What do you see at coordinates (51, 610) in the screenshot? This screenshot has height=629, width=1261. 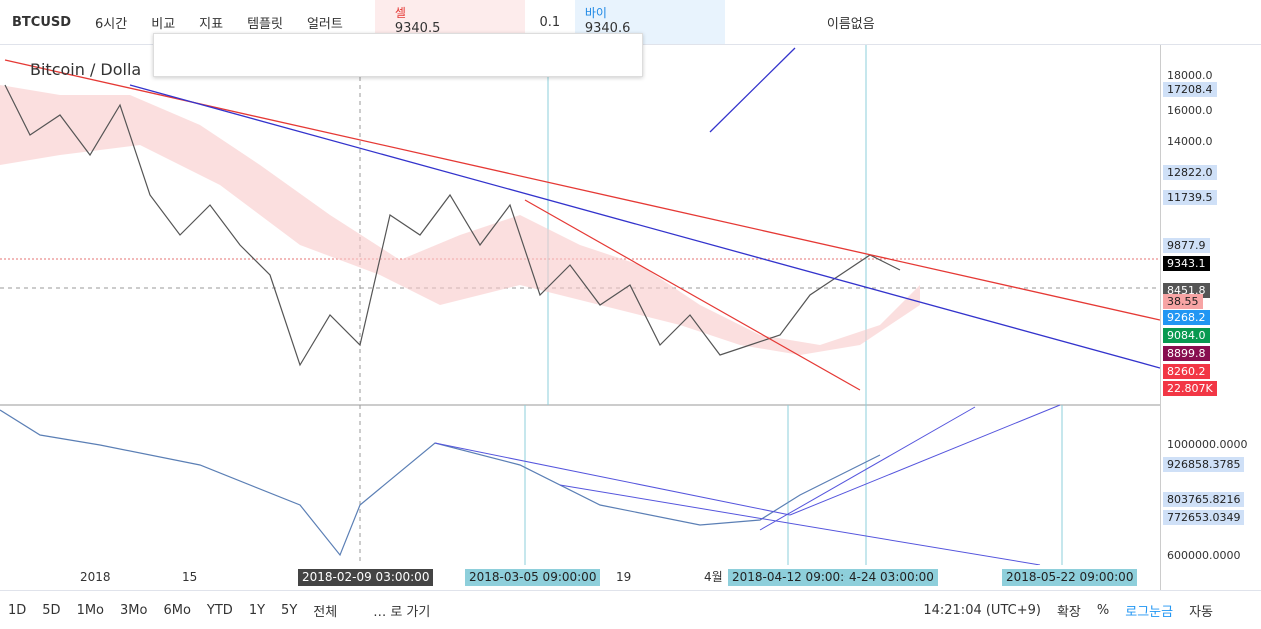 I see `range-button: 5D` at bounding box center [51, 610].